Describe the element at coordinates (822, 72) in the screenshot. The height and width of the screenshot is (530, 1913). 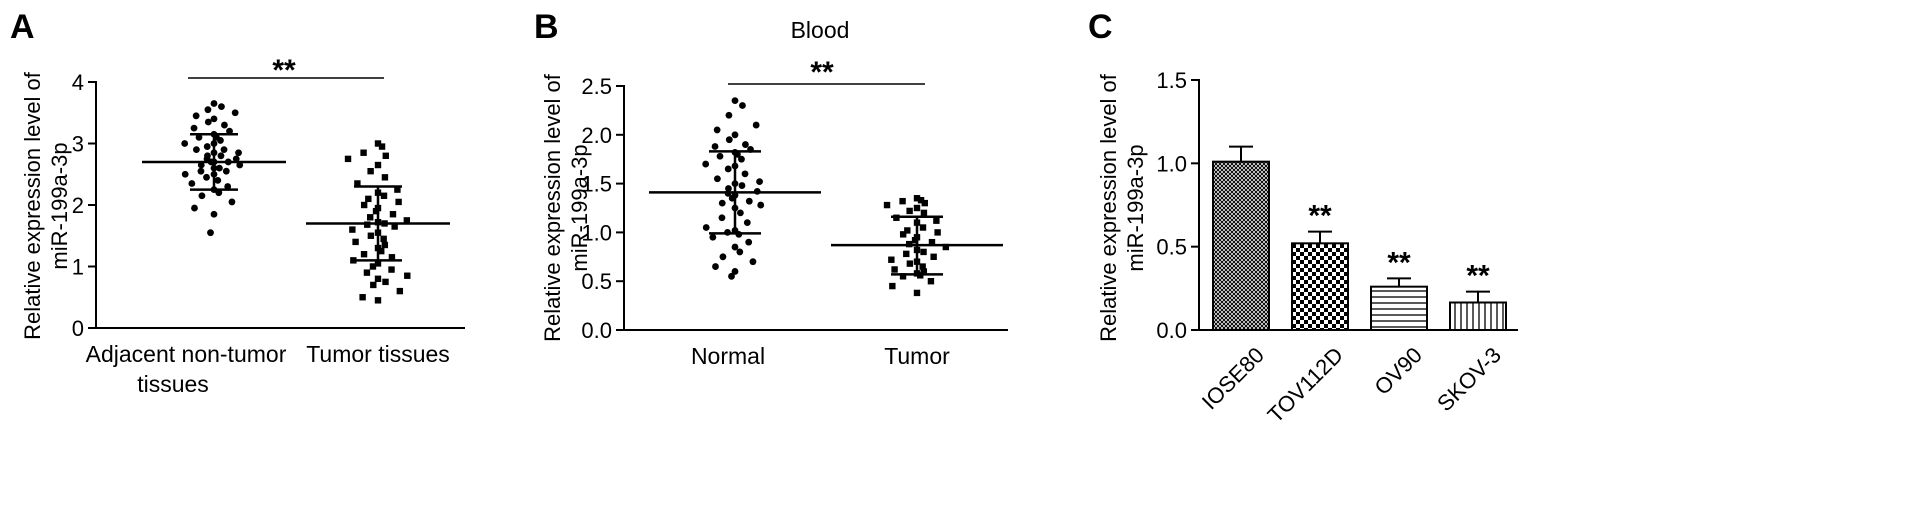
I see `panel-b-significance: **` at that location.